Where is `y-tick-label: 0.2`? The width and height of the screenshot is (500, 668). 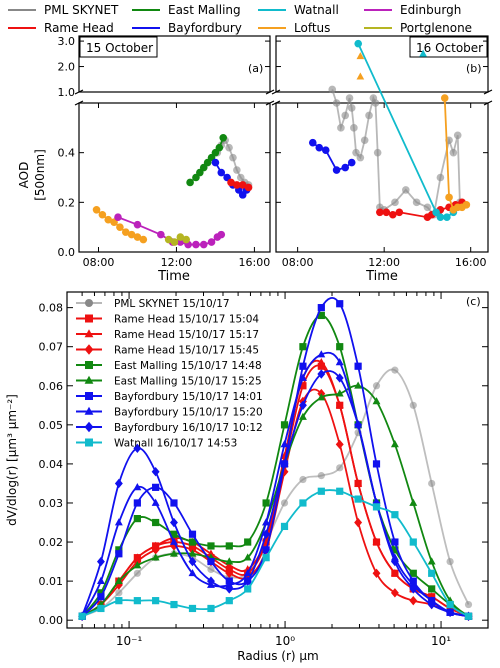 y-tick-label: 0.2 is located at coordinates (67, 202).